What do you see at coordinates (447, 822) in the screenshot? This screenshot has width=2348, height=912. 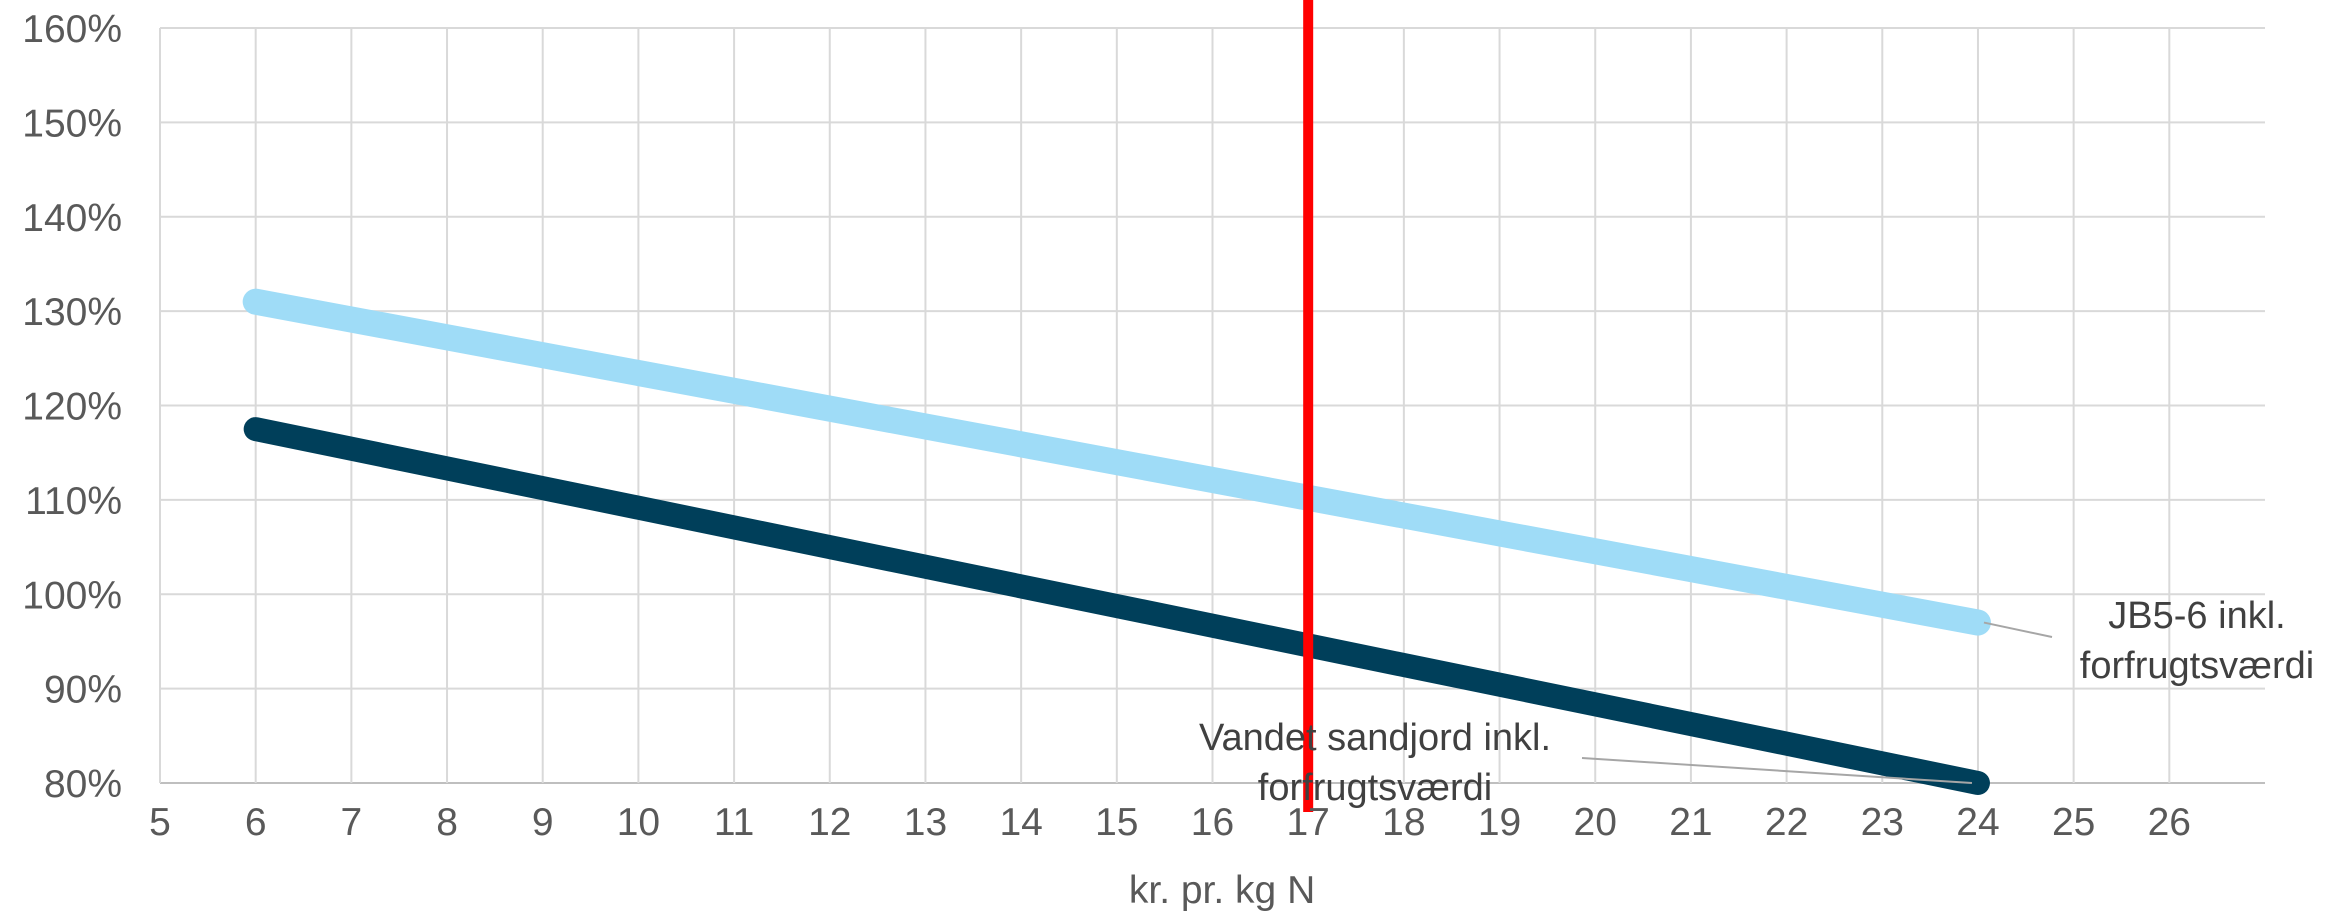 I see `x-tick-label: 8` at bounding box center [447, 822].